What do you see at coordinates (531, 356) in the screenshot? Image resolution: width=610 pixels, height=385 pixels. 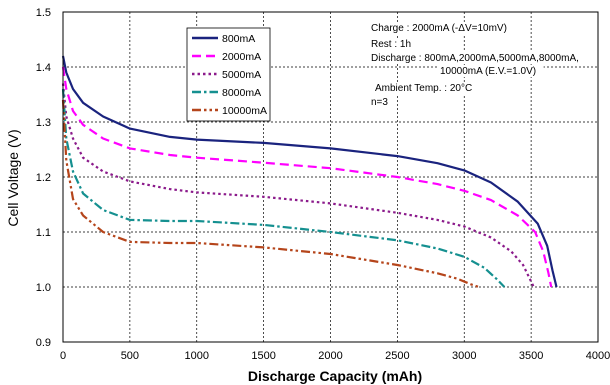 I see `x-tick-label: 3500` at bounding box center [531, 356].